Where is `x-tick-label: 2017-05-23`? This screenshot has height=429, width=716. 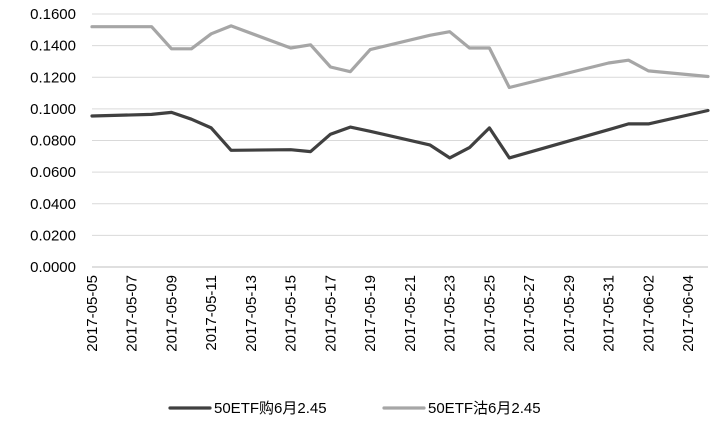 x-tick-label: 2017-05-23 is located at coordinates (450, 313).